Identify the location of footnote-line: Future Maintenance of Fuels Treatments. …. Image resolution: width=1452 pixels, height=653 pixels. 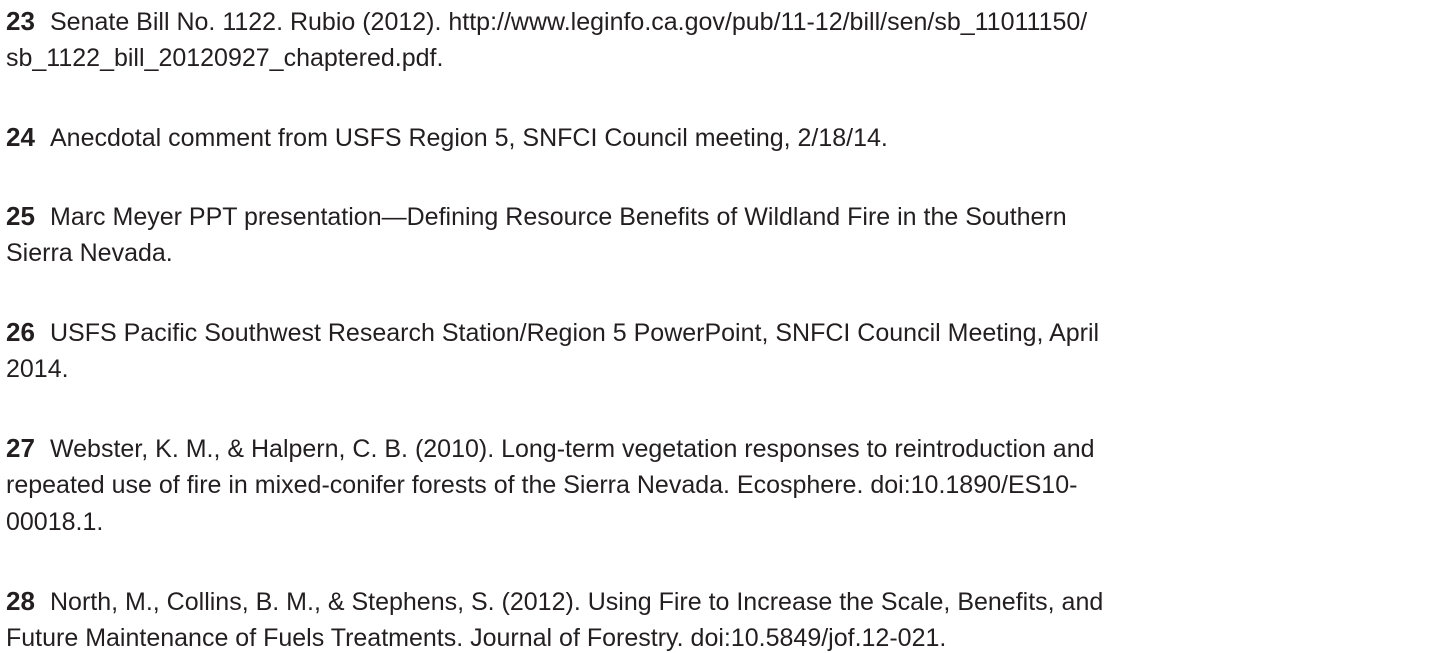
(729, 636).